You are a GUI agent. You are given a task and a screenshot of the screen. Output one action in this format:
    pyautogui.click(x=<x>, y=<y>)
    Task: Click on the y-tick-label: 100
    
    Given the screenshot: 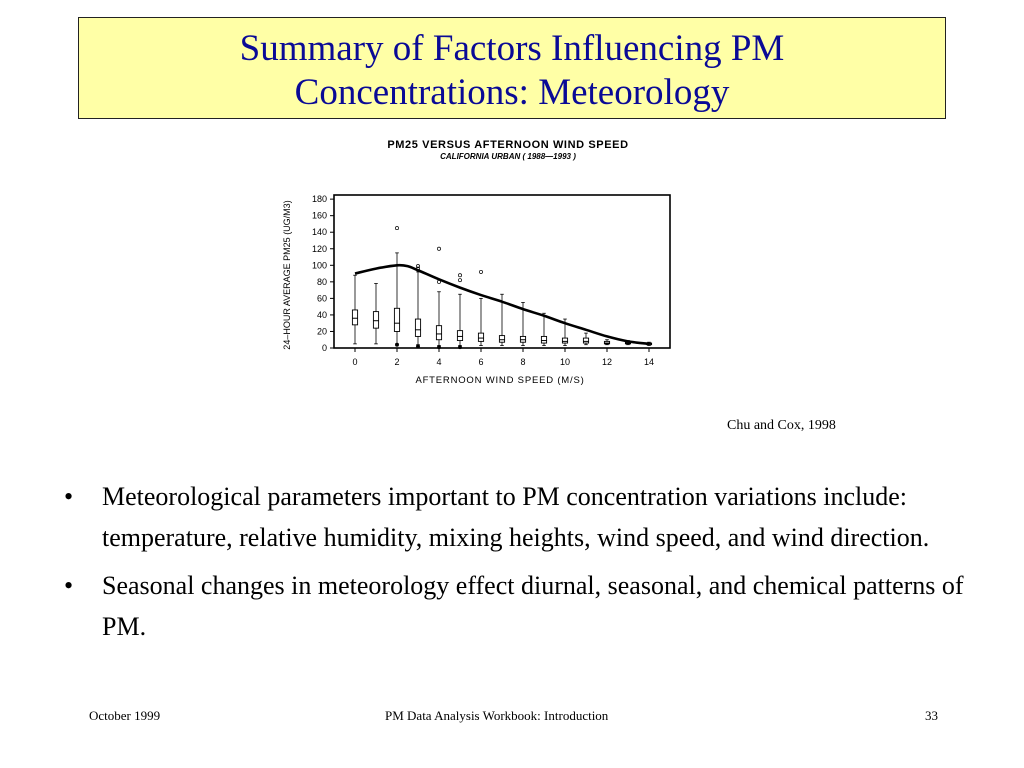 What is the action you would take?
    pyautogui.click(x=319, y=265)
    